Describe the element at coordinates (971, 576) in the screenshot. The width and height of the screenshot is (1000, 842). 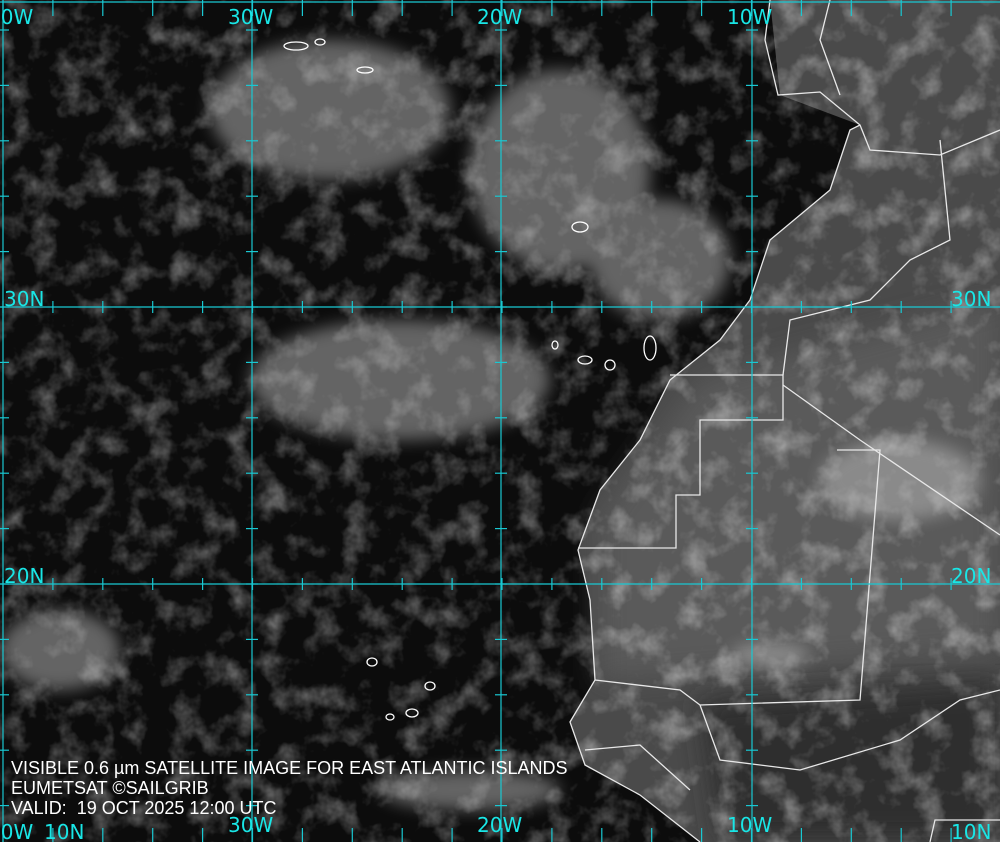
I see `lat-label-right-20n: 20N` at that location.